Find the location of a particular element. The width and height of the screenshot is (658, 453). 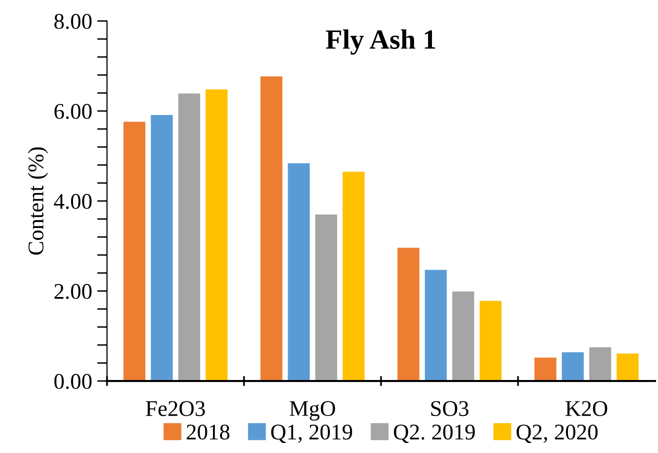

legend-label: 2018 is located at coordinates (208, 432).